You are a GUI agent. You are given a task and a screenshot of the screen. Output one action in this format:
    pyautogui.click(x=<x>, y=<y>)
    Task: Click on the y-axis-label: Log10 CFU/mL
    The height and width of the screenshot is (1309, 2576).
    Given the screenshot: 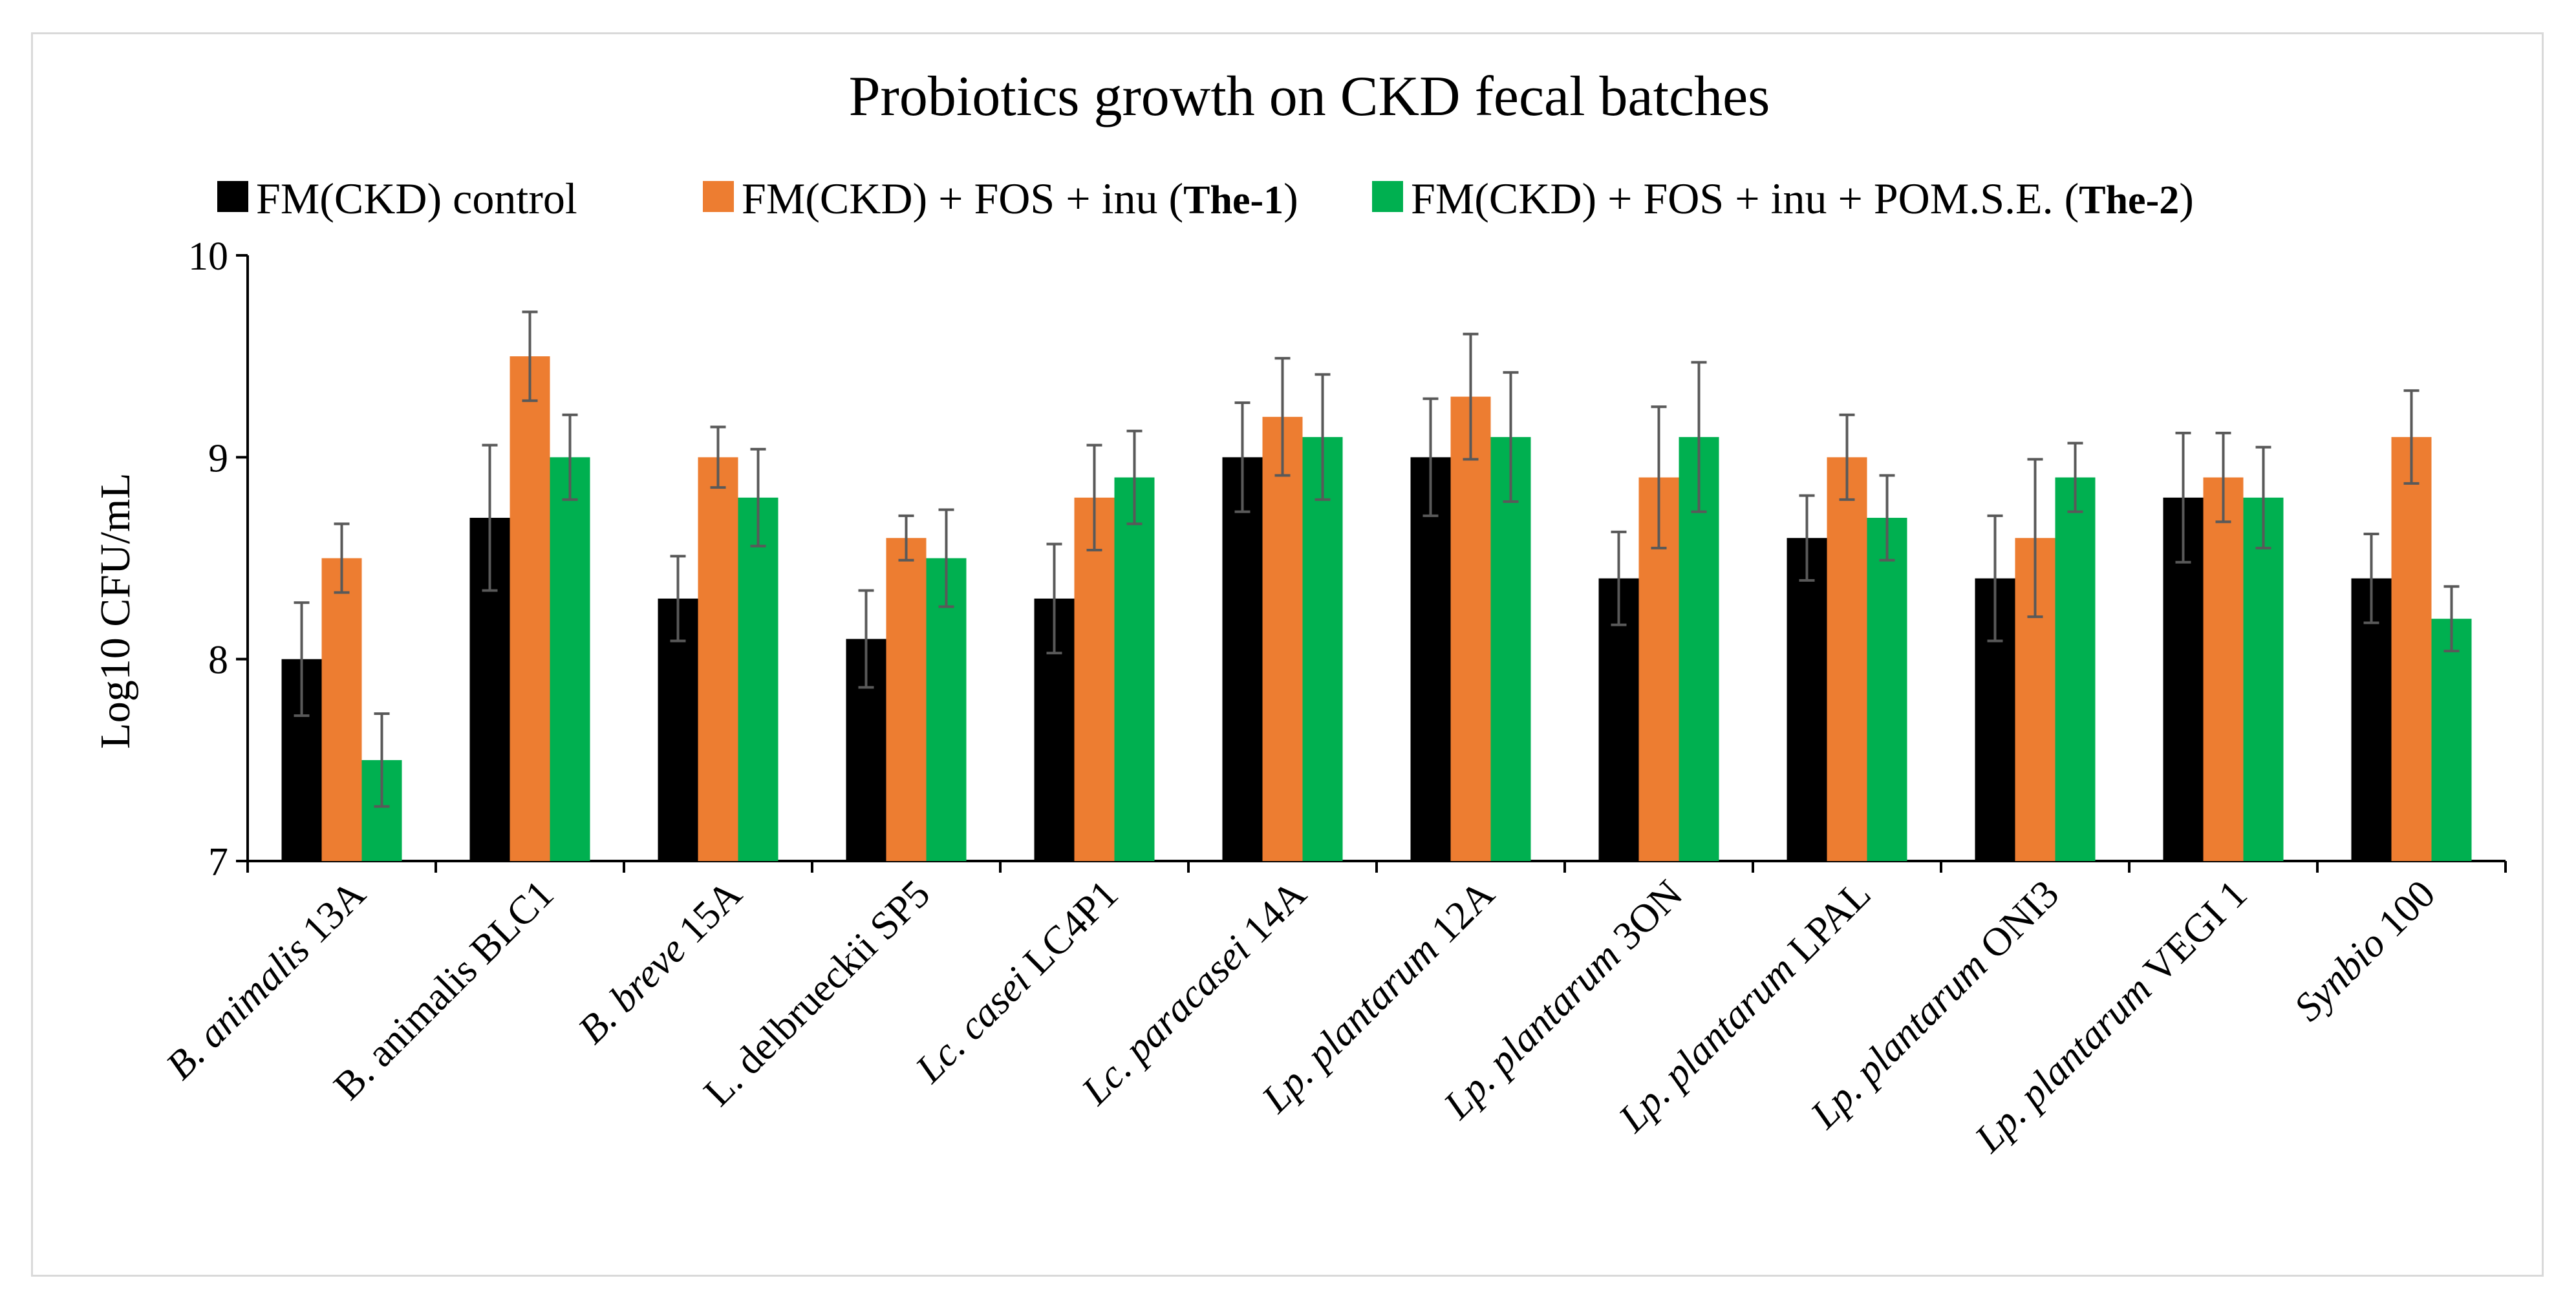 What is the action you would take?
    pyautogui.click(x=115, y=611)
    